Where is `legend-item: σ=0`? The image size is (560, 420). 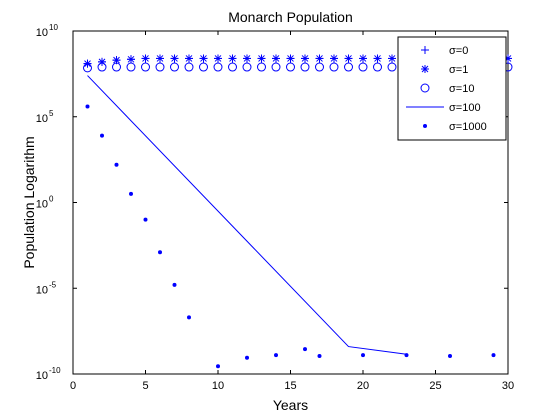 legend-item: σ=0 is located at coordinates (444, 51).